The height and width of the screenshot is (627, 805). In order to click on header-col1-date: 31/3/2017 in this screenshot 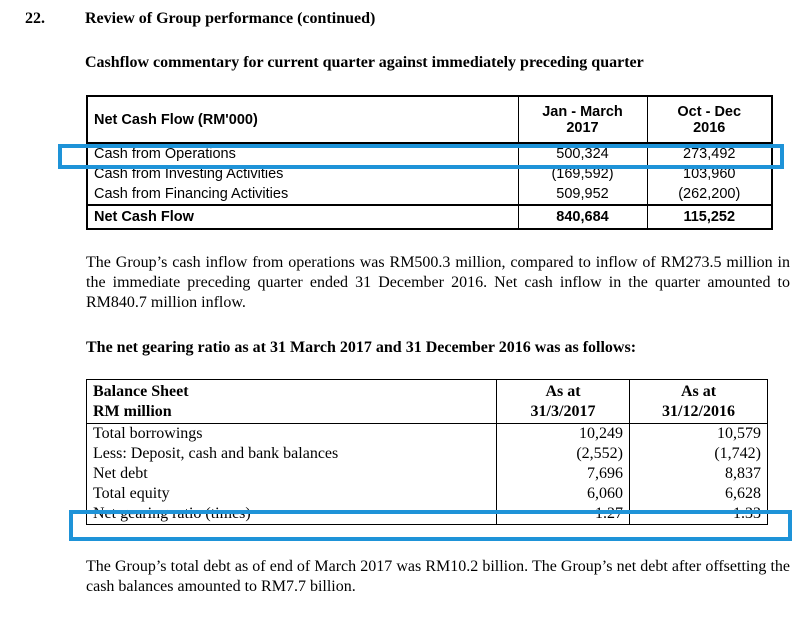, I will do `click(563, 411)`.